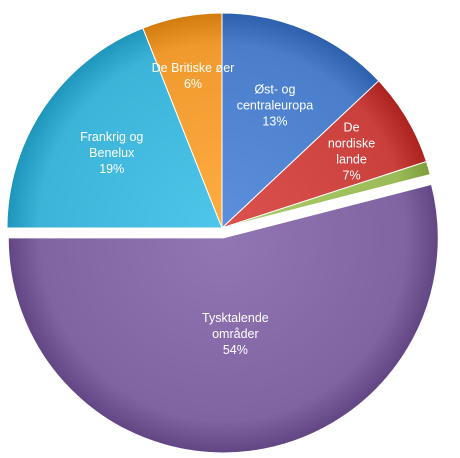  What do you see at coordinates (235, 350) in the screenshot?
I see `pie-slice-value-label-3: 54%` at bounding box center [235, 350].